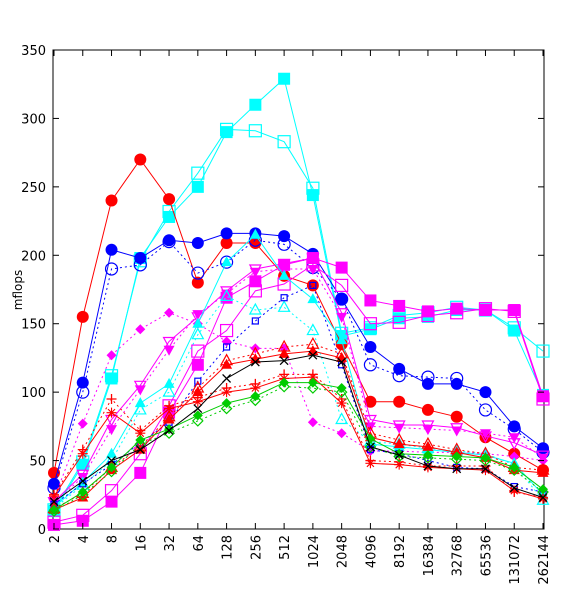 The image size is (577, 601). I want to click on y-axis-label: mflops, so click(18, 290).